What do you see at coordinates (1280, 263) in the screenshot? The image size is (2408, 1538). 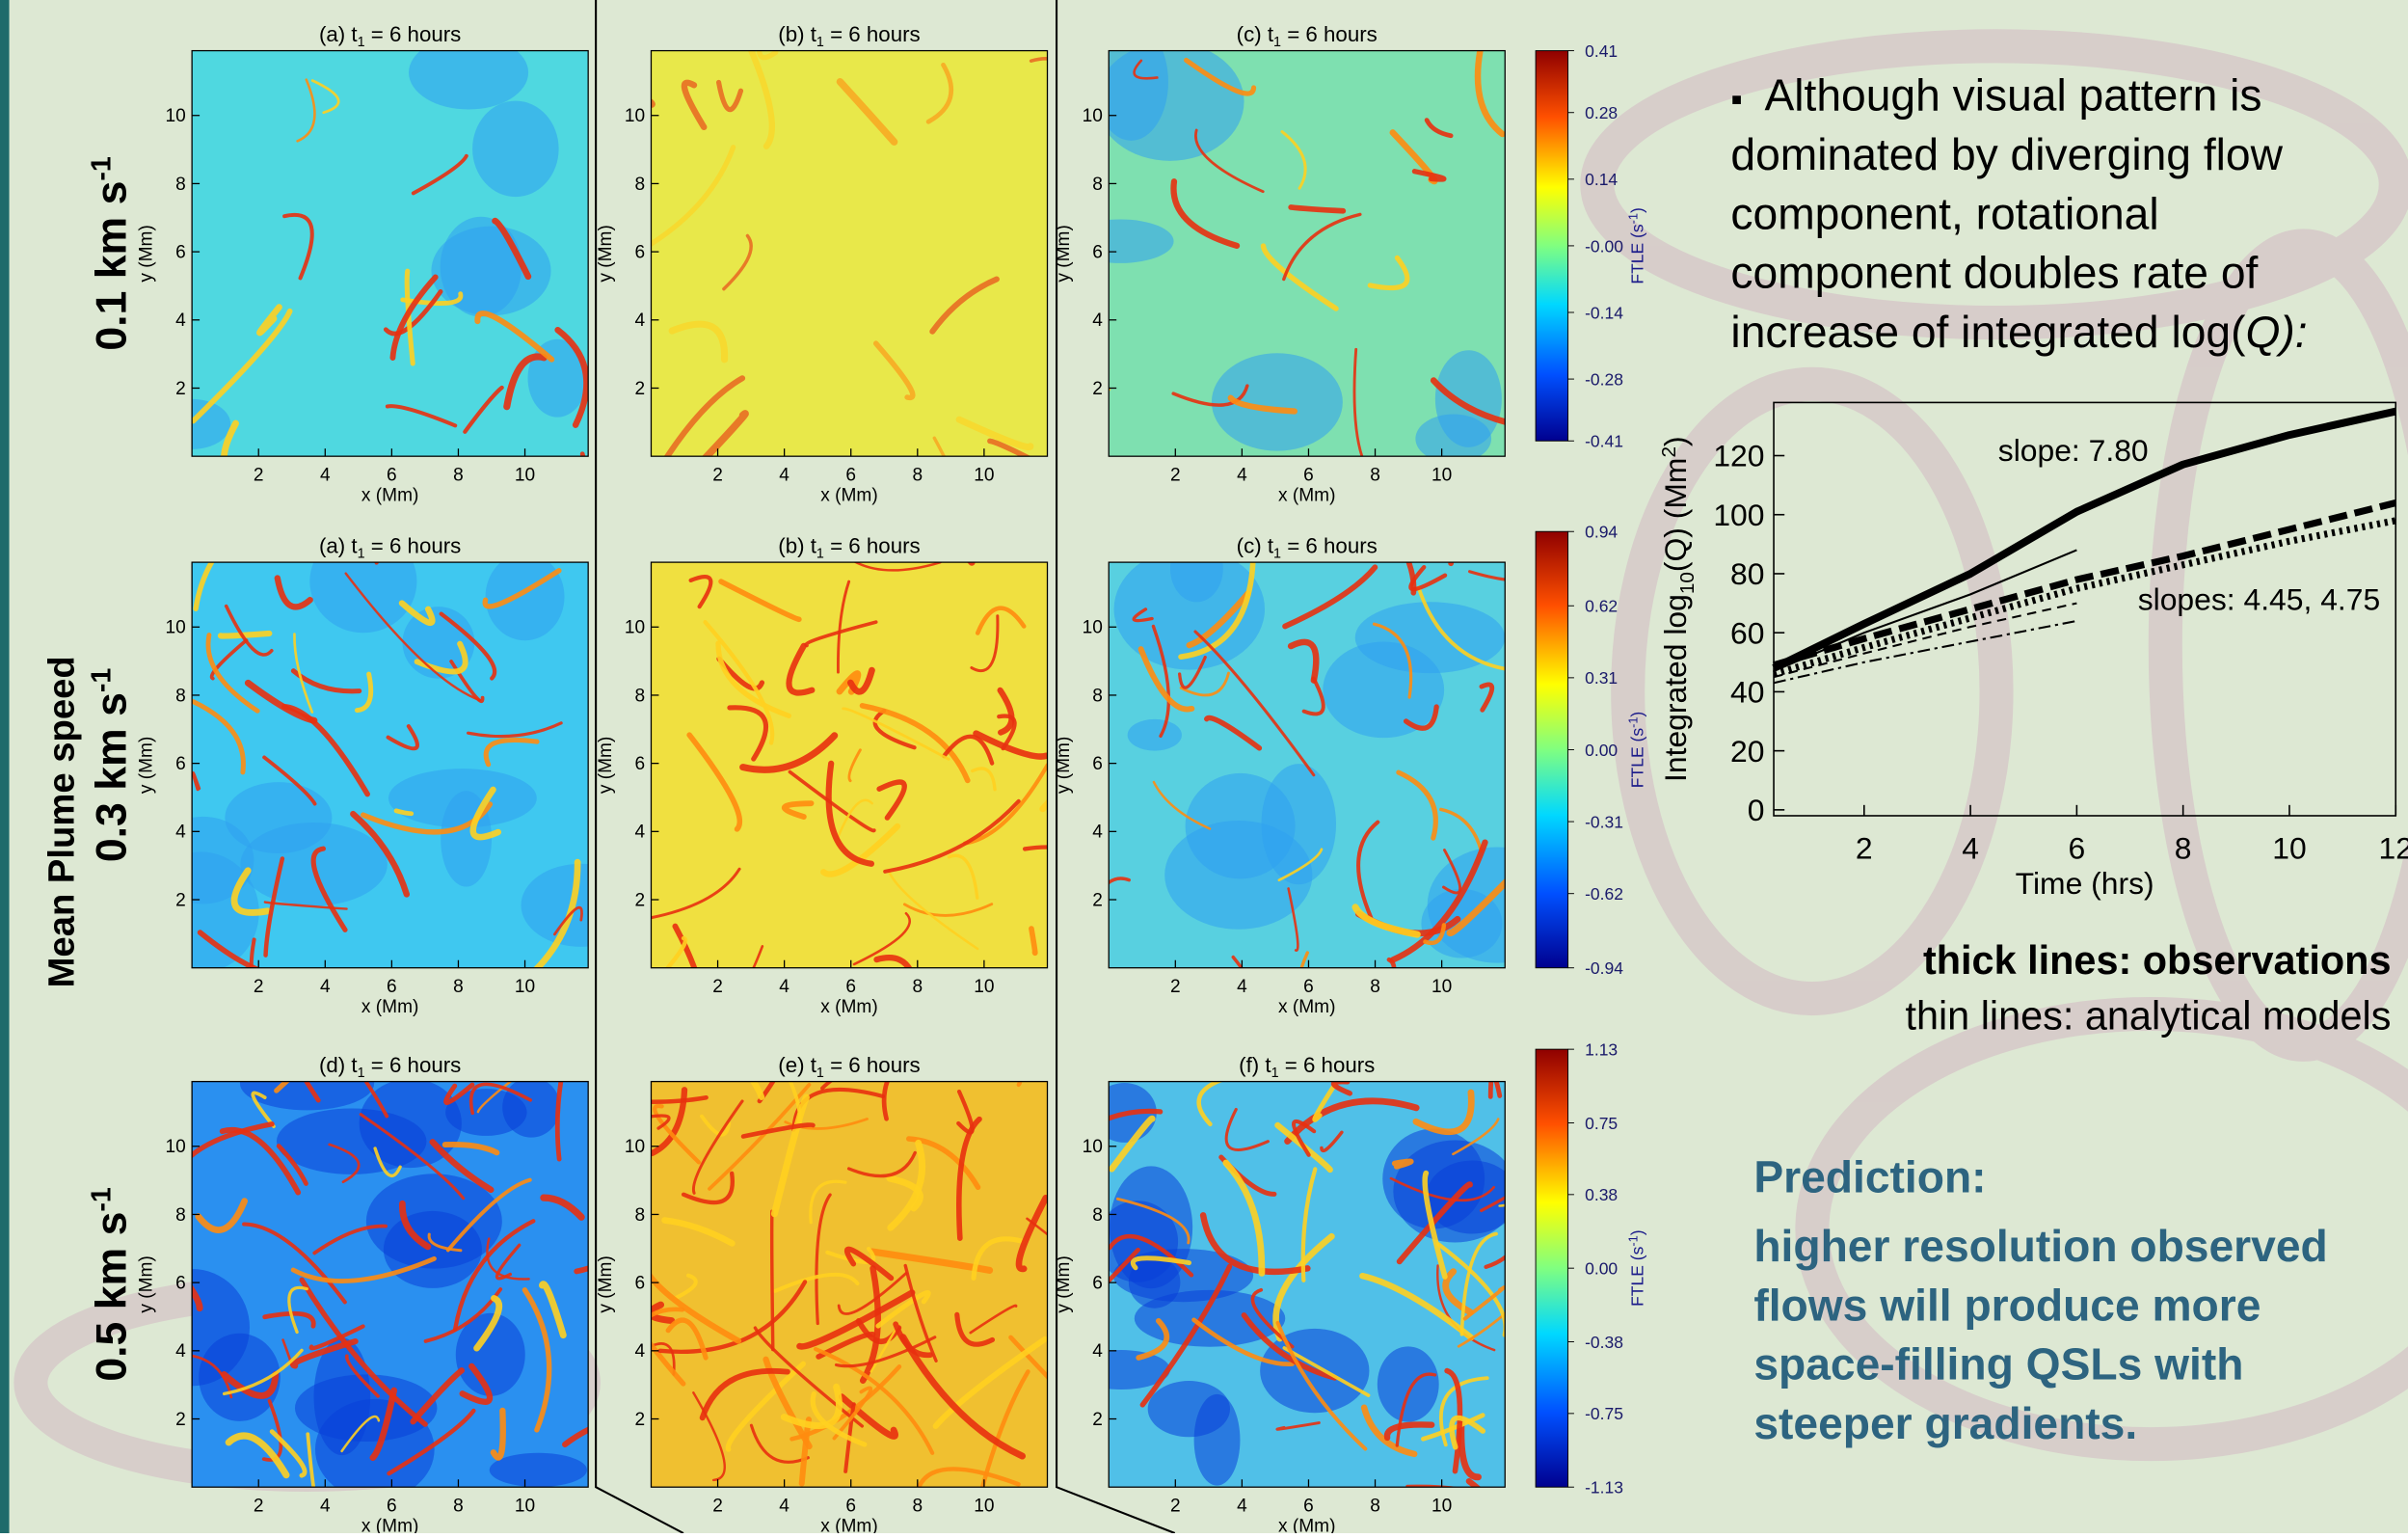 I see `heatmap-panel: (c) t1 = 6 hours 2 4 6 8 10 2 4 6 8 10 x (Mm) y (Mm)` at bounding box center [1280, 263].